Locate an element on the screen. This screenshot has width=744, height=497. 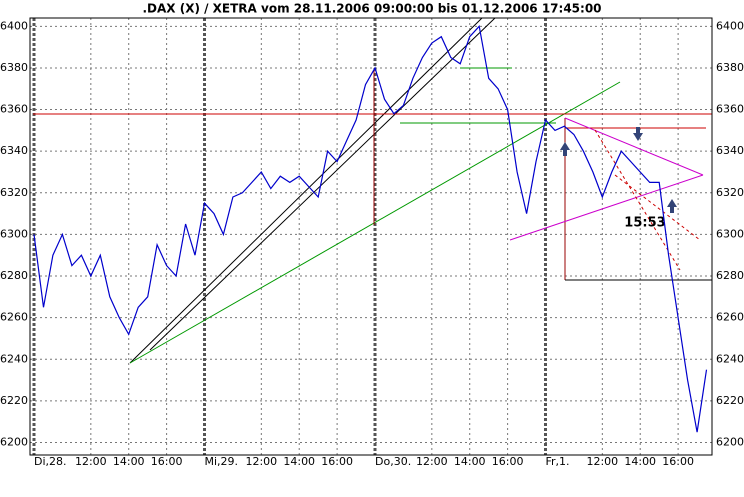
y-tick-label-right: 6340 is located at coordinates (730, 150).